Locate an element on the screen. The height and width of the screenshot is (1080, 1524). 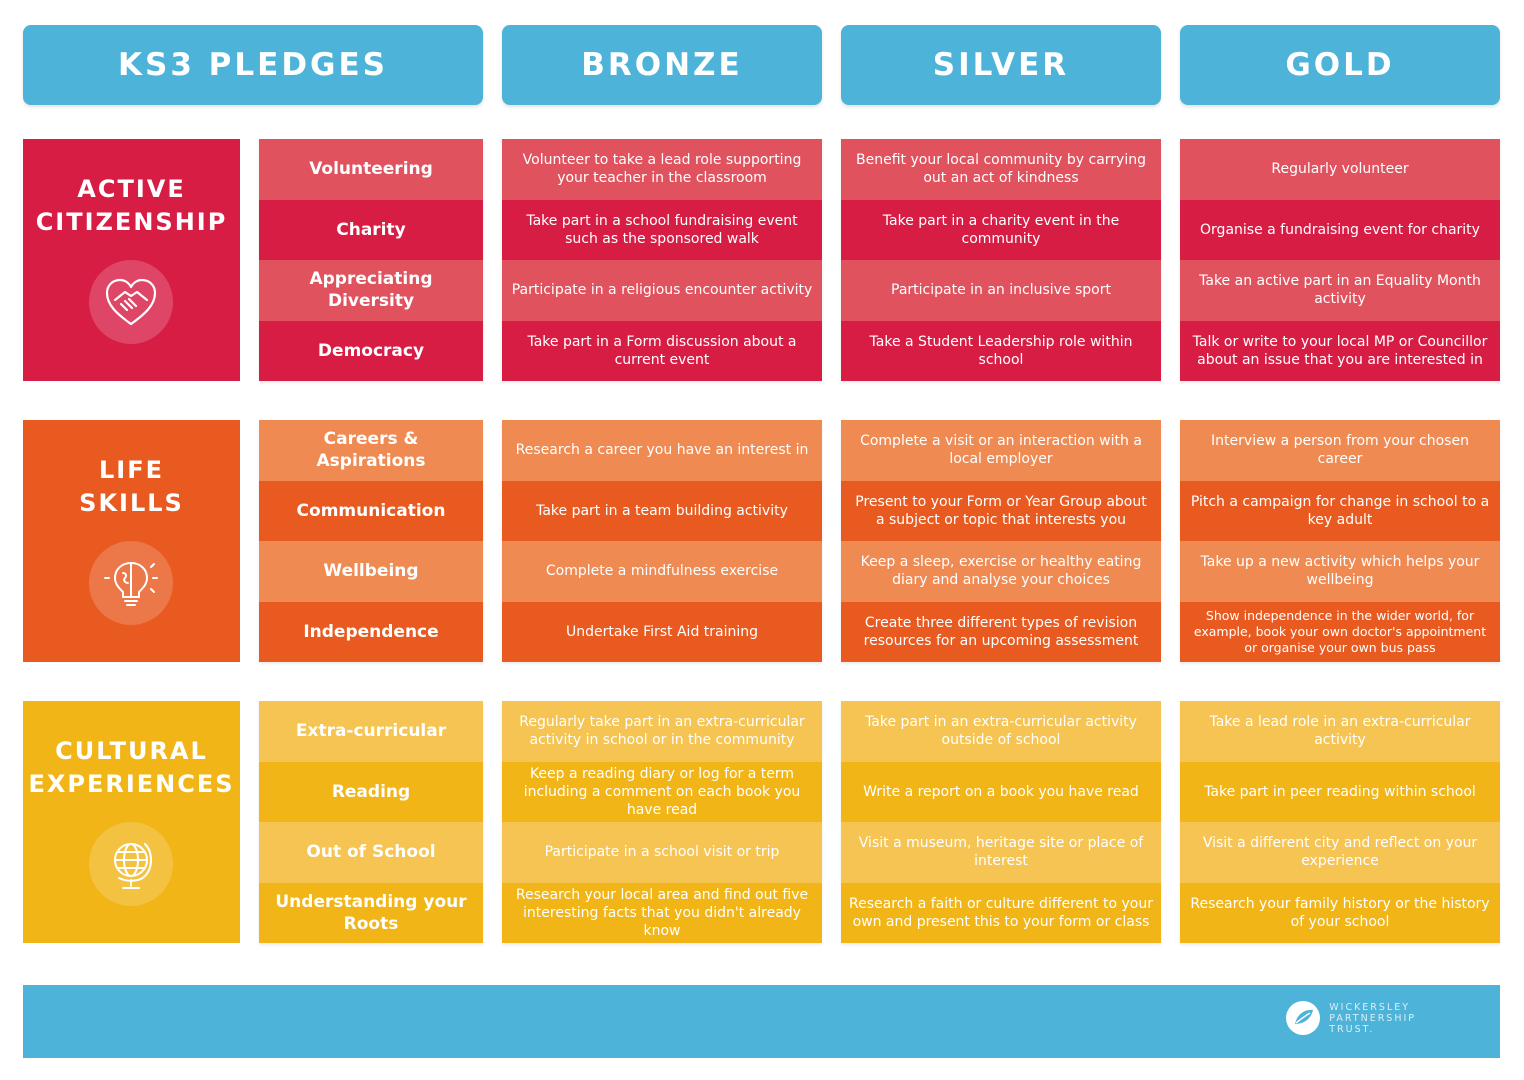
section-life-skills: LIFE SKILLS is located at coordinates (131, 541).